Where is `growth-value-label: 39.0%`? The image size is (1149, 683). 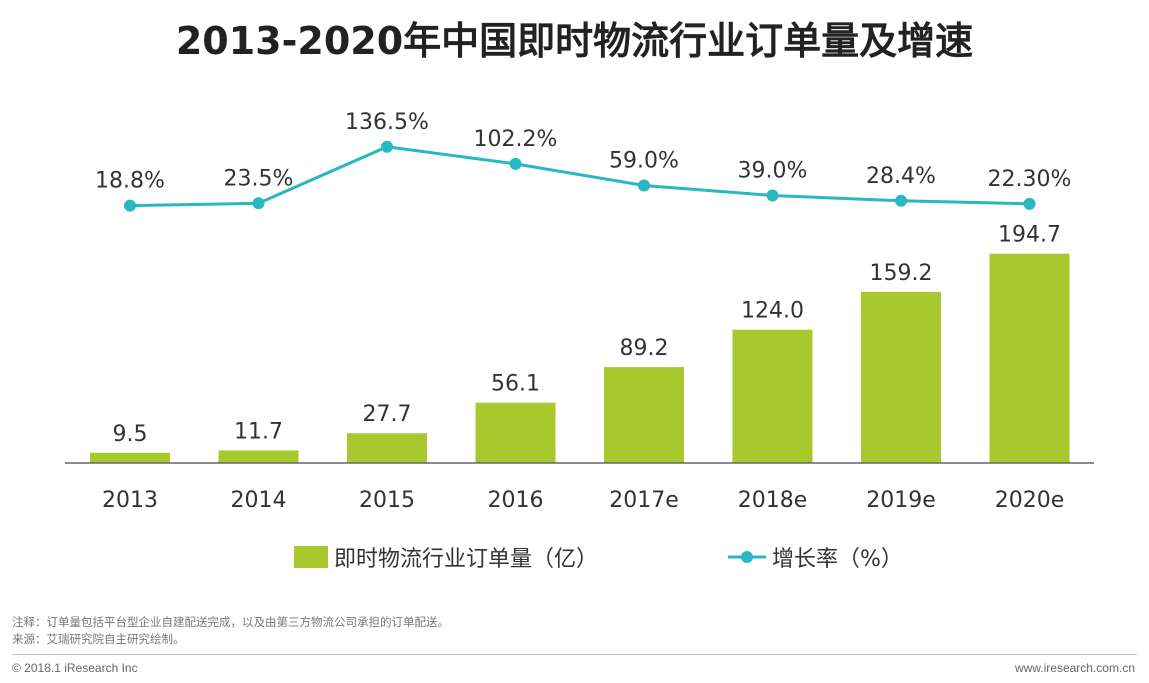 growth-value-label: 39.0% is located at coordinates (773, 171).